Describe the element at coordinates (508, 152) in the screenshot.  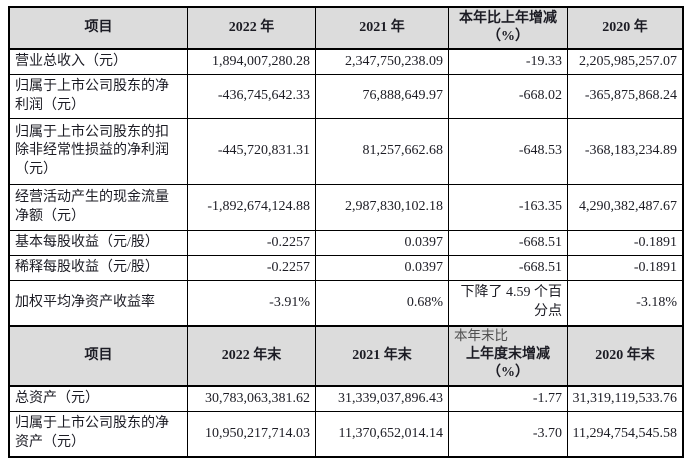
I see `value-change: -648.53` at that location.